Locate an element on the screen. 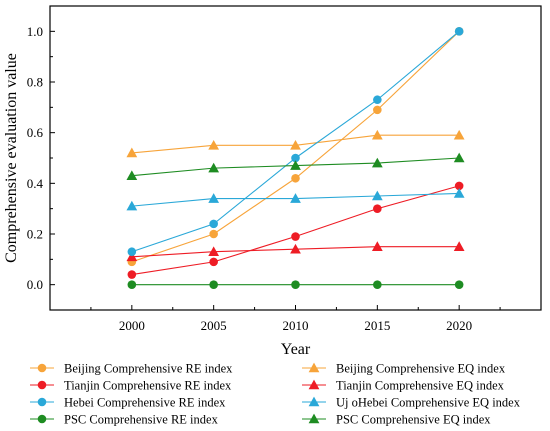 The image size is (550, 431). legend-label: Tianjin Comprehensive RE index is located at coordinates (148, 386).